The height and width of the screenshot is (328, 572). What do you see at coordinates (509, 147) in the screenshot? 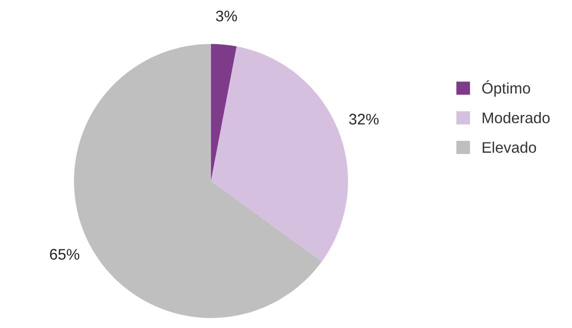
I see `legend-label: Elevado` at bounding box center [509, 147].